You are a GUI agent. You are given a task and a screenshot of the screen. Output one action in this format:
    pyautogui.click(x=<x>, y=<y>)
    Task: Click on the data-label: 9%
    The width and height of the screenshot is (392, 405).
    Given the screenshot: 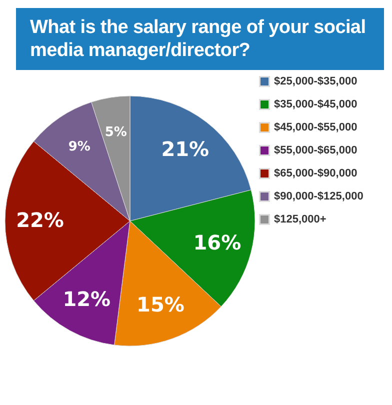 What is the action you would take?
    pyautogui.click(x=79, y=147)
    